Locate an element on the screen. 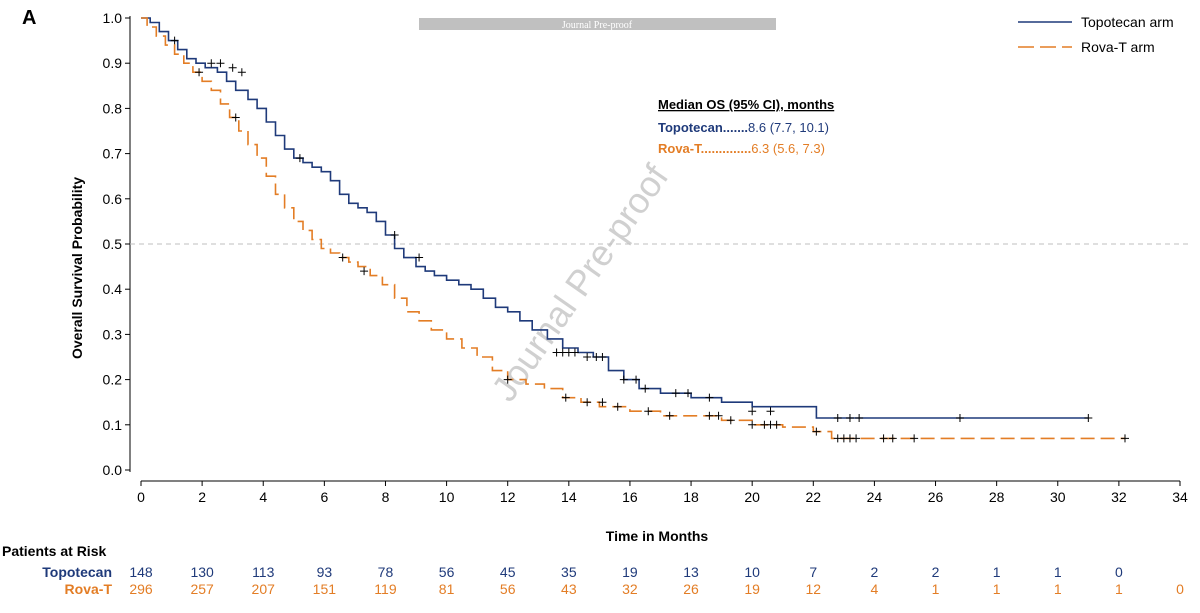 Image resolution: width=1200 pixels, height=613 pixels. risk-count-topotecan: 113 is located at coordinates (263, 572).